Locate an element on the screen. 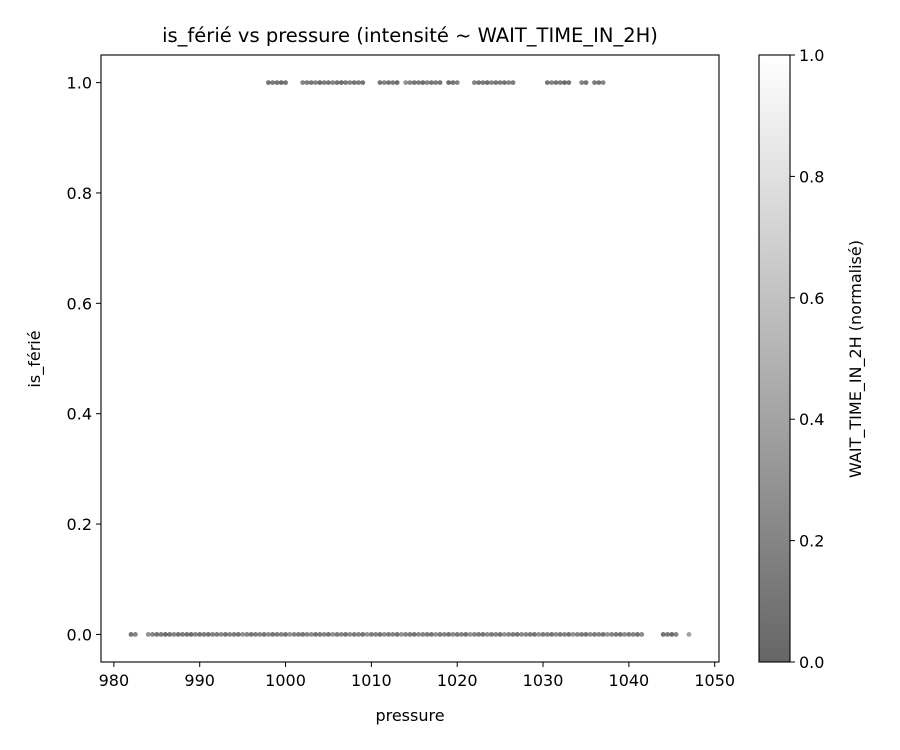 This screenshot has height=750, width=900. y-tick-label: 0.4 is located at coordinates (79, 414).